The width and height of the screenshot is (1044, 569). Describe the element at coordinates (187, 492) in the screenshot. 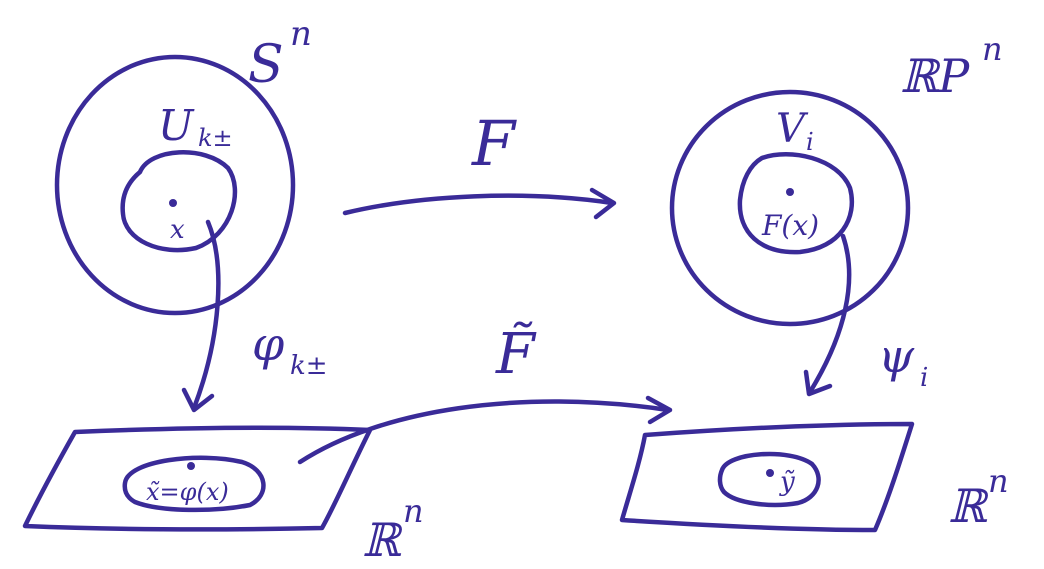

I see `local-point-left-label: x̃=φ(x)` at that location.